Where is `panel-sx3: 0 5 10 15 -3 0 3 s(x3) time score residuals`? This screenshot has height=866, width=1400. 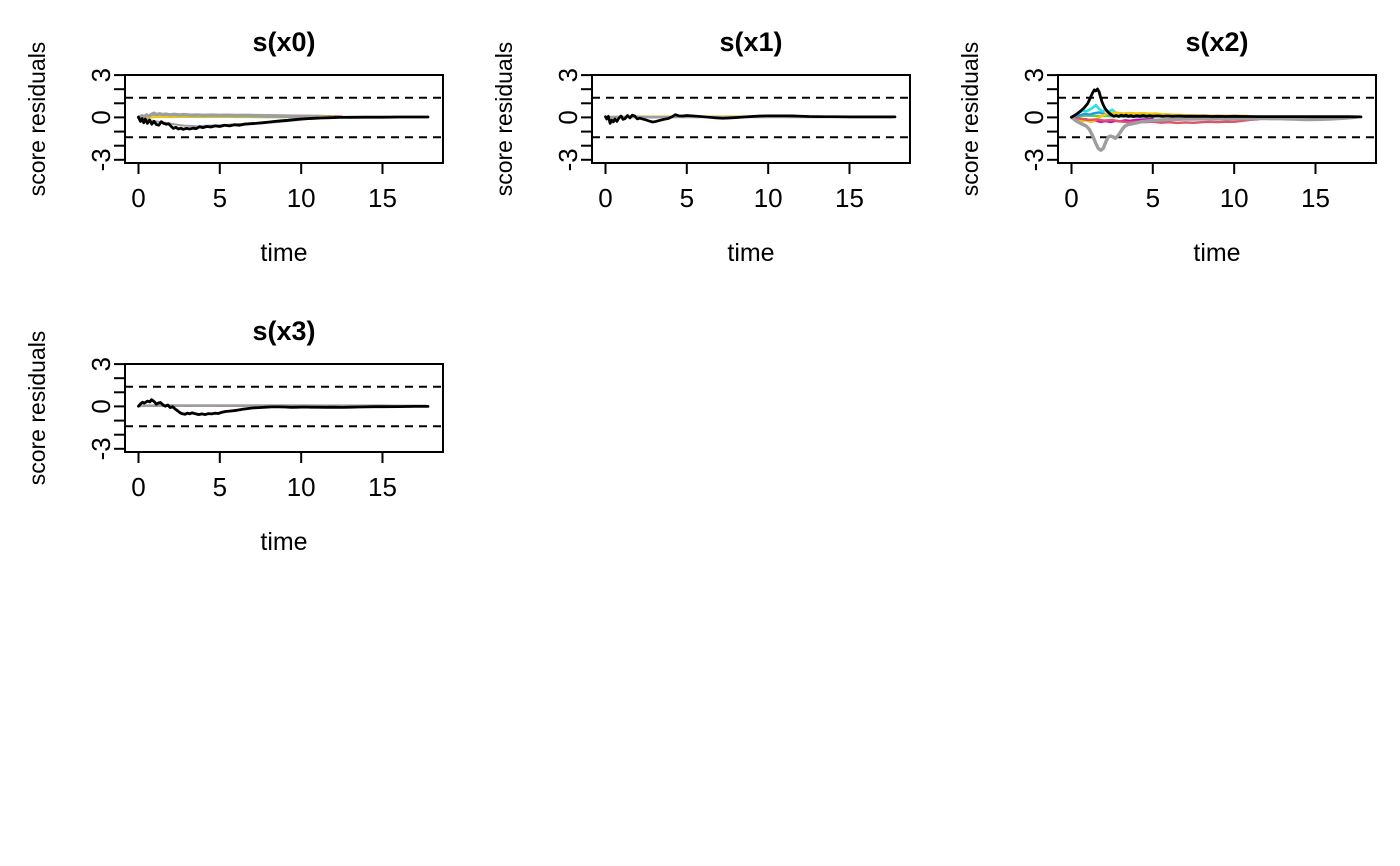
panel-sx3: 0 5 10 15 -3 0 3 s(x3) time score residuals is located at coordinates (234, 436).